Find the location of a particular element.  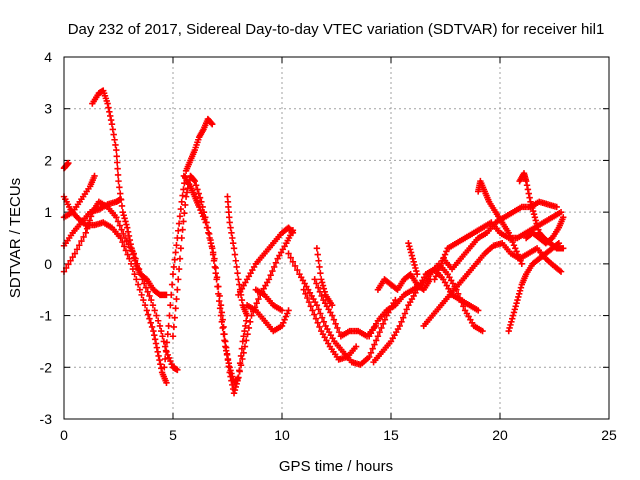

x-tick-label: 5 is located at coordinates (173, 435).